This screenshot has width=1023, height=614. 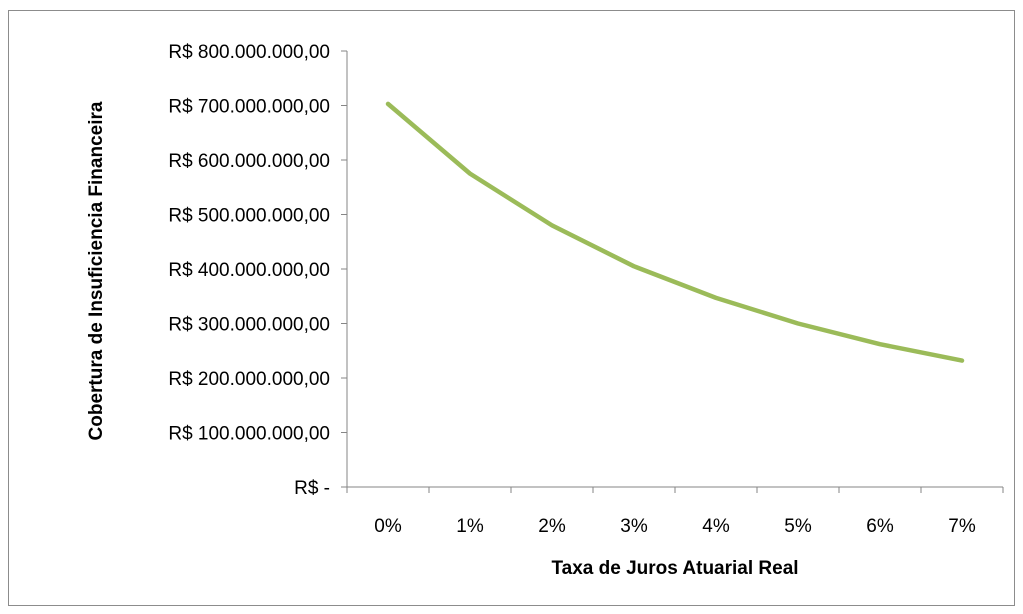 I want to click on y-axis-title: Cobertura de Insuficiencia Financeira, so click(x=96, y=270).